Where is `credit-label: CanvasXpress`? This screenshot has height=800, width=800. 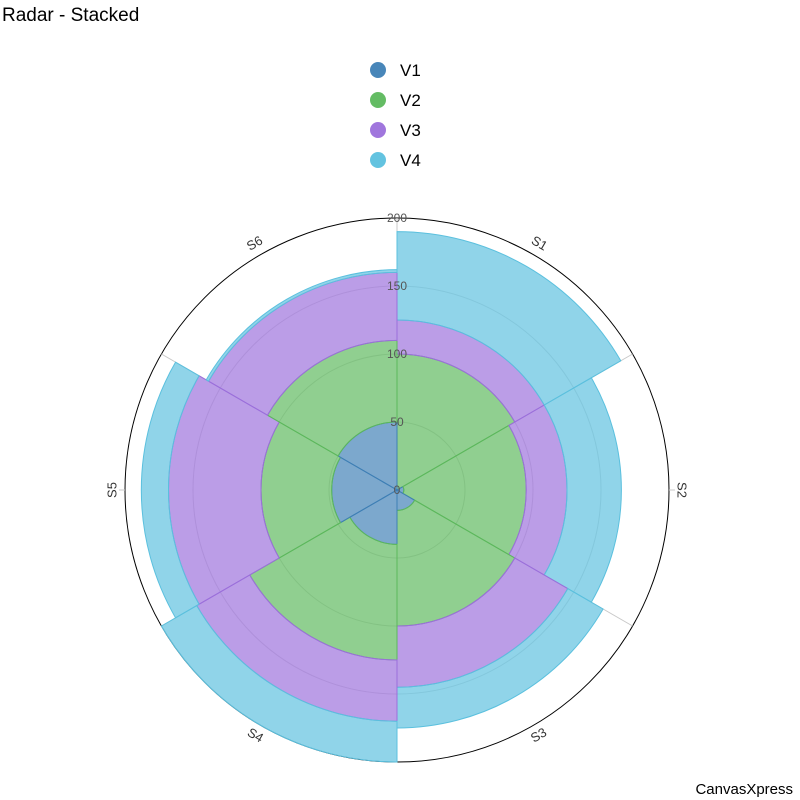
credit-label: CanvasXpress is located at coordinates (744, 789).